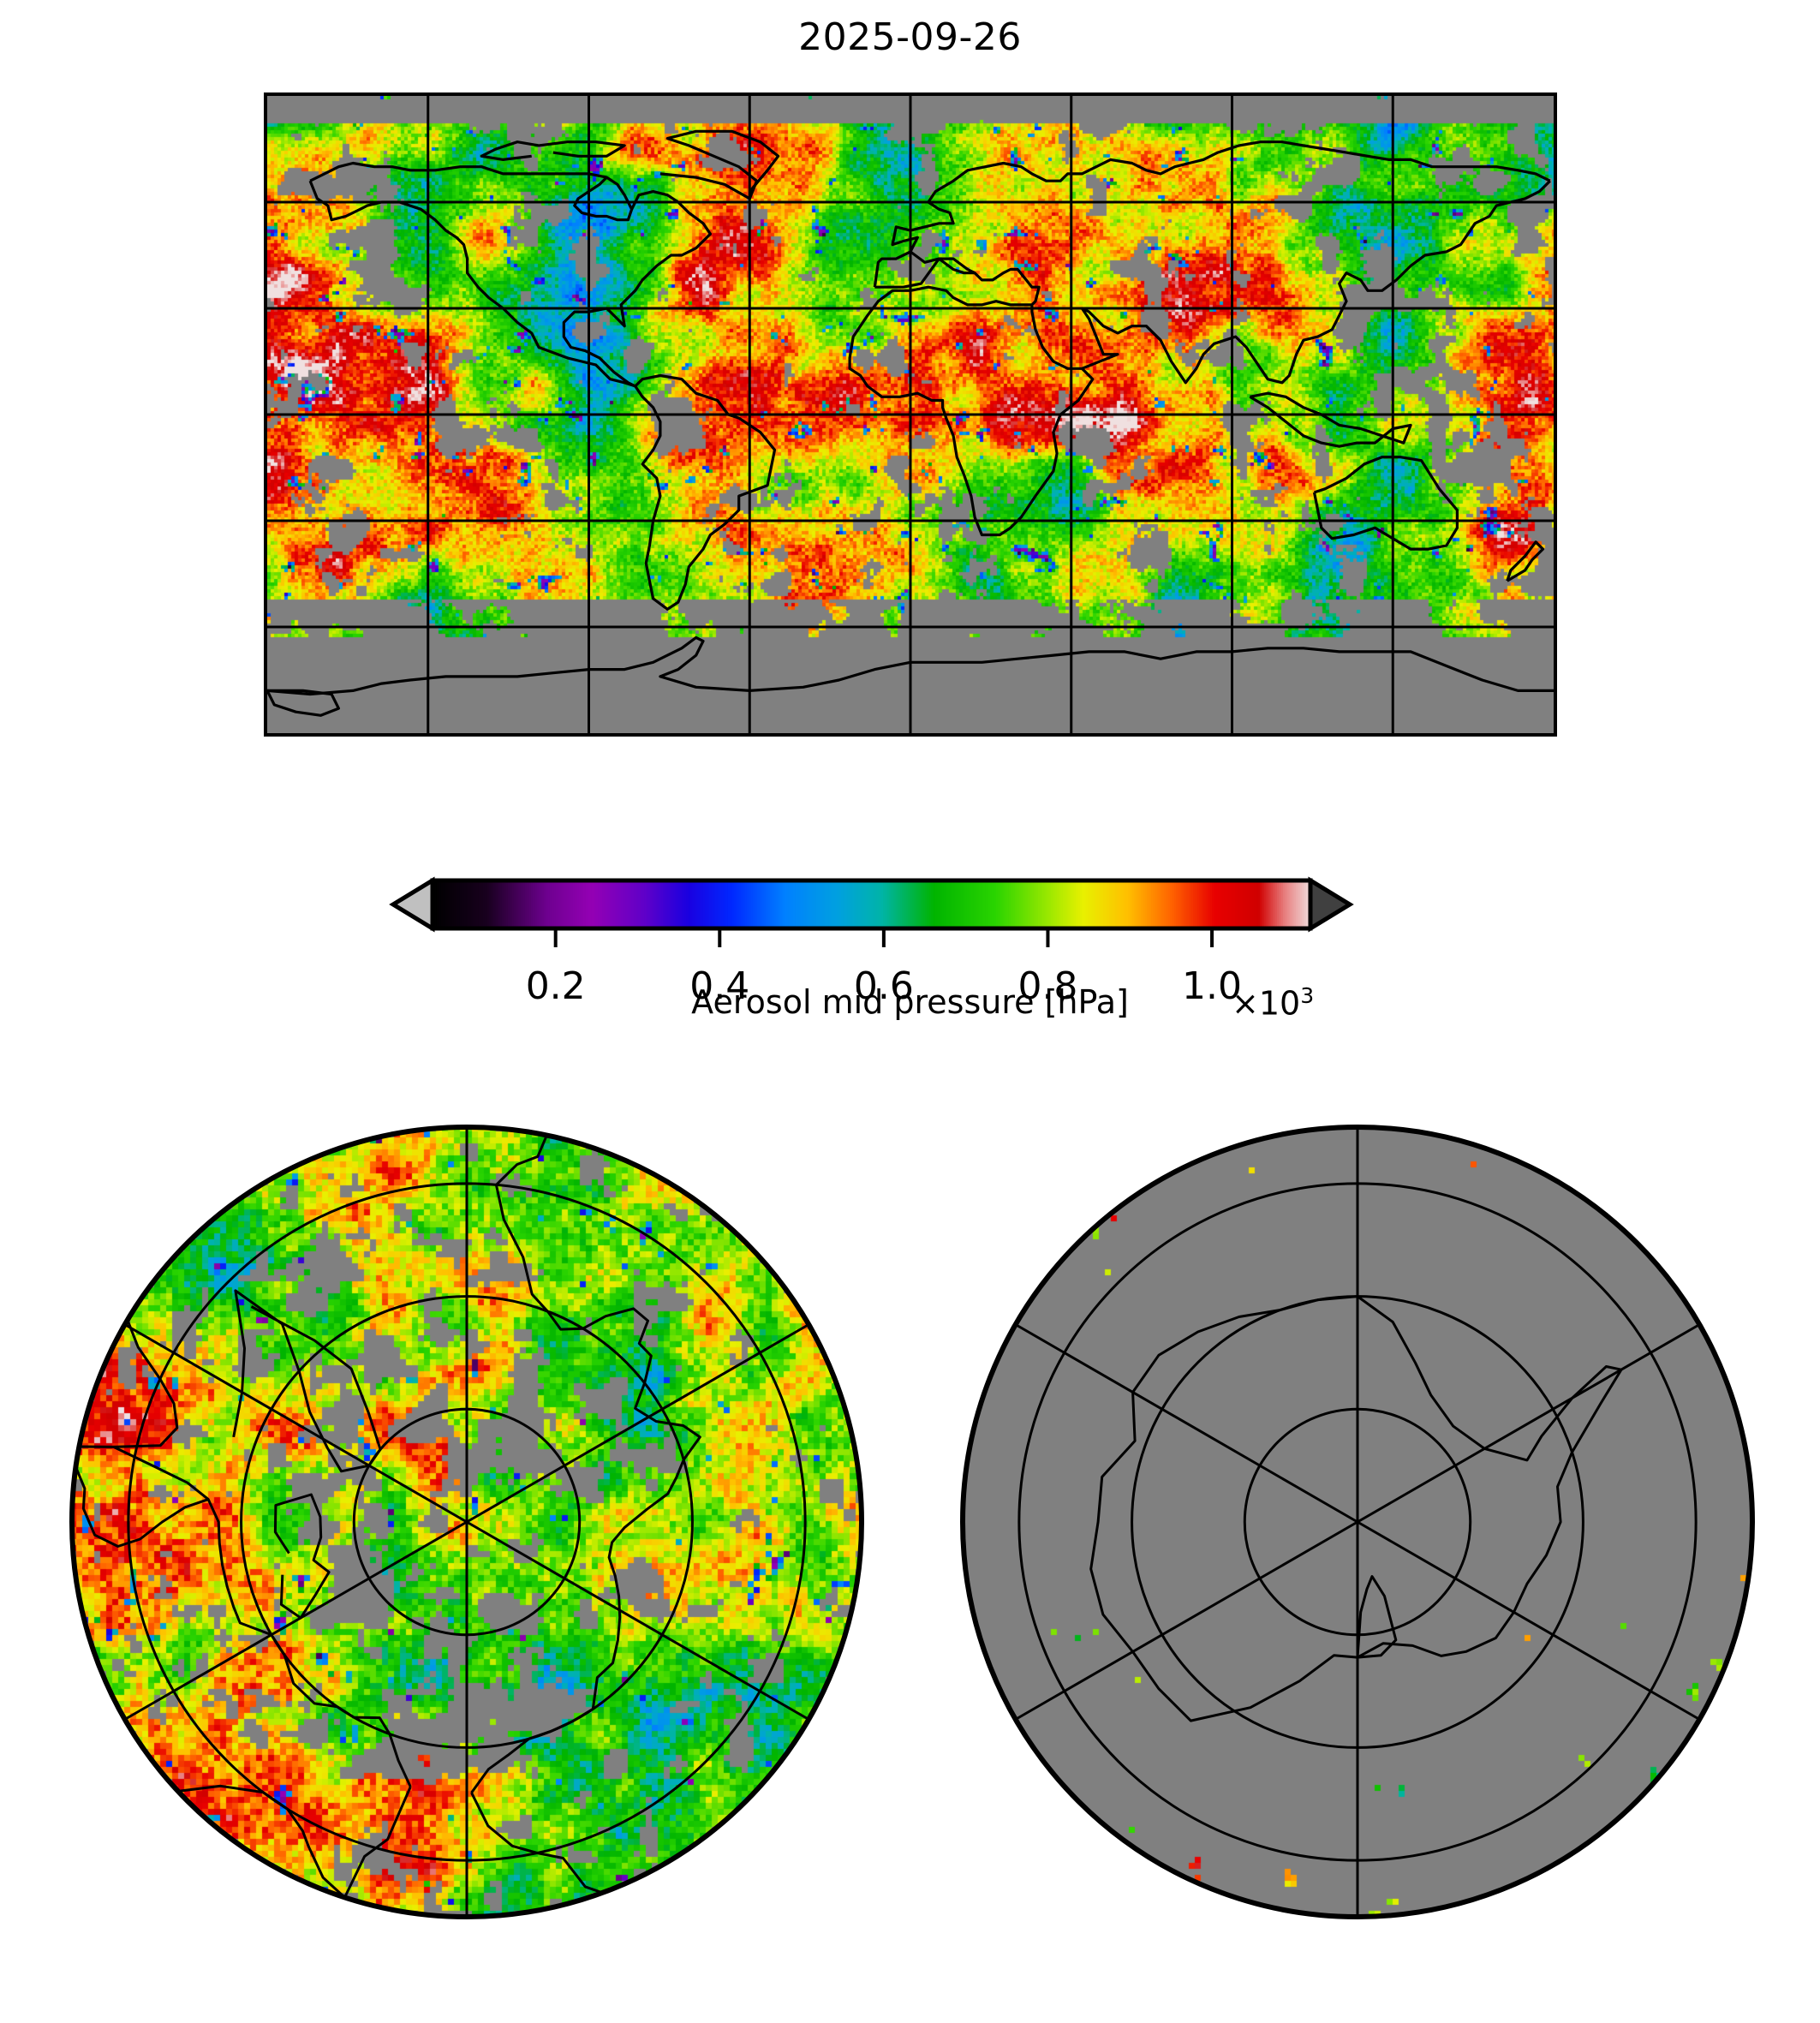 The image size is (1820, 2023). Describe the element at coordinates (1266, 1004) in the screenshot. I see `colorbar-offset-mantissa: ×10` at that location.